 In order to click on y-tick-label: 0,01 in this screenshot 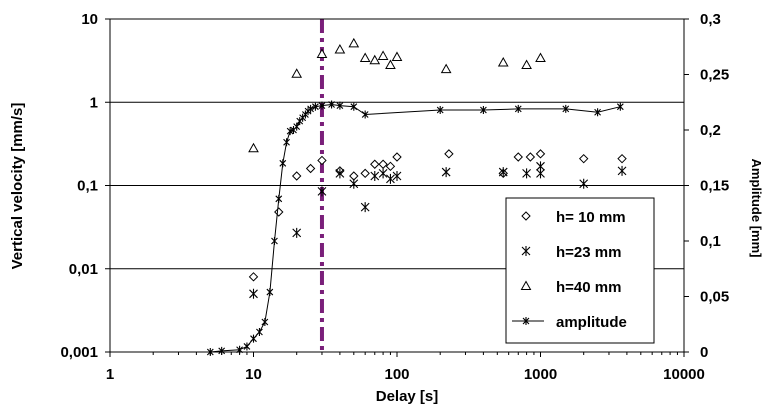, I will do `click(83, 269)`.